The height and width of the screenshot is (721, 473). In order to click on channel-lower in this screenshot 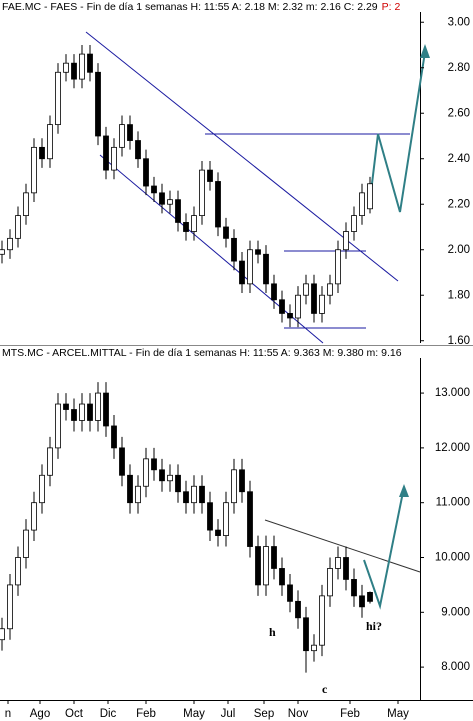, I will do `click(211, 249)`.